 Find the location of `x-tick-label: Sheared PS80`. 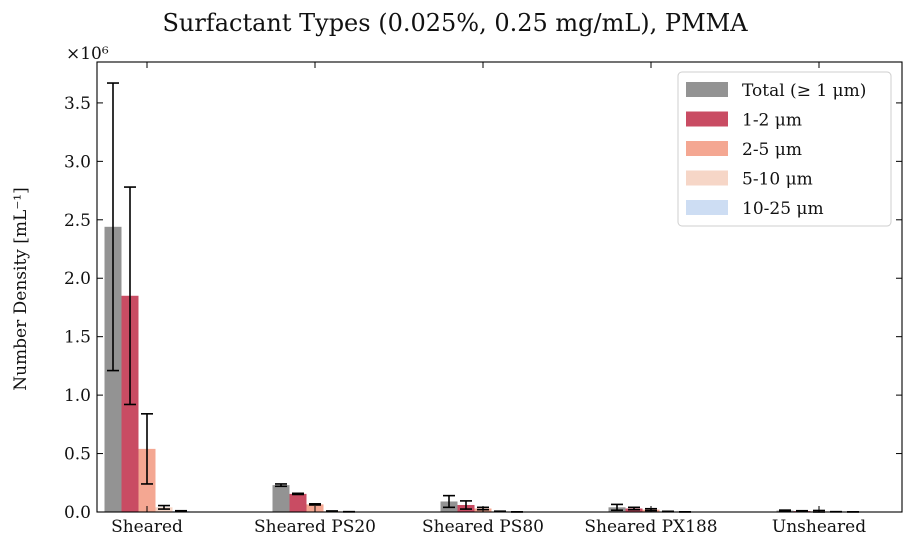

x-tick-label: Sheared PS80 is located at coordinates (483, 527).